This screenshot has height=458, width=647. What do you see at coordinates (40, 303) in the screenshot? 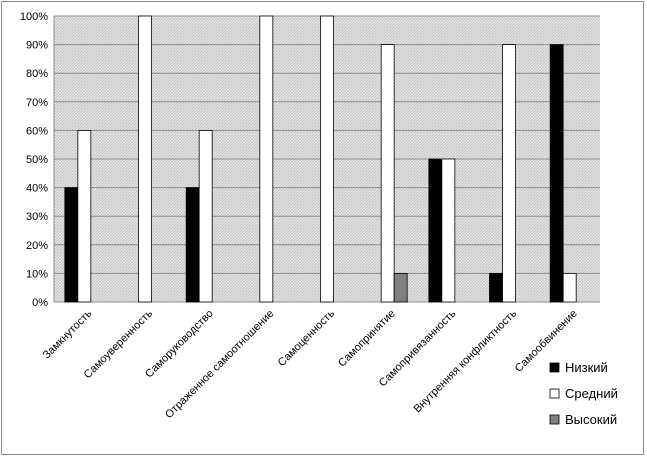
I see `y-tick-label: 0%` at bounding box center [40, 303].